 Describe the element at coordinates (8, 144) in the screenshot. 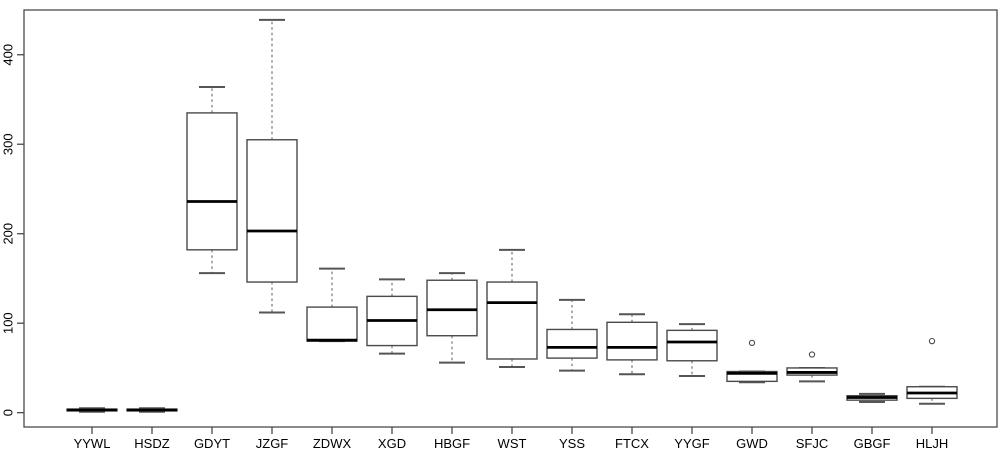

I see `y-axis-tick-label: 300` at that location.